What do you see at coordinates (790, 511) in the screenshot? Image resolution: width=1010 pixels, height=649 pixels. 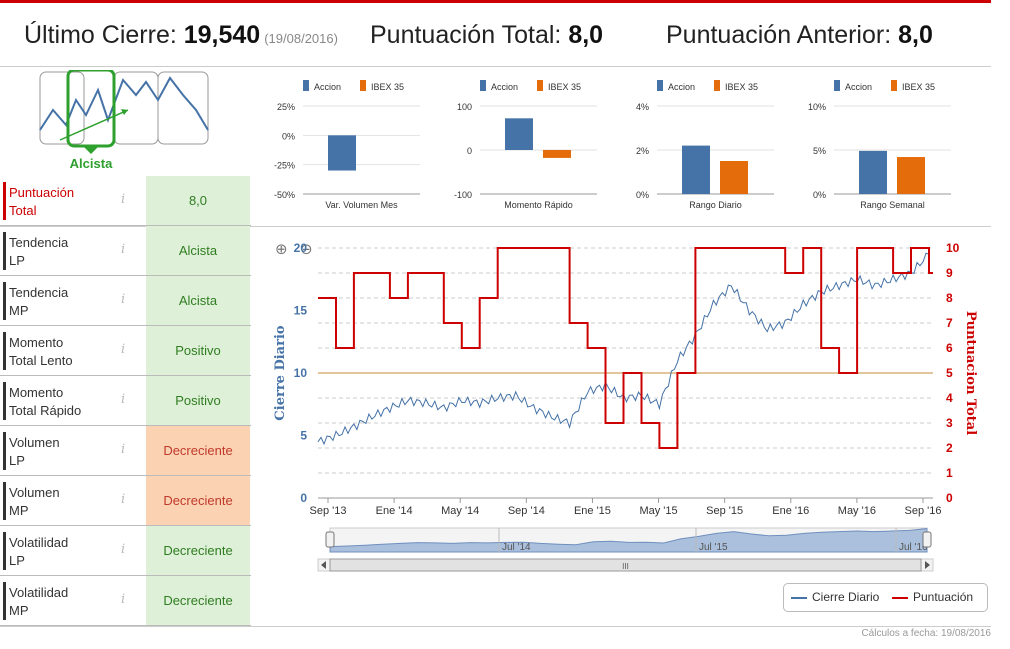 I see `x-tick-label: Ene '16` at bounding box center [790, 511].